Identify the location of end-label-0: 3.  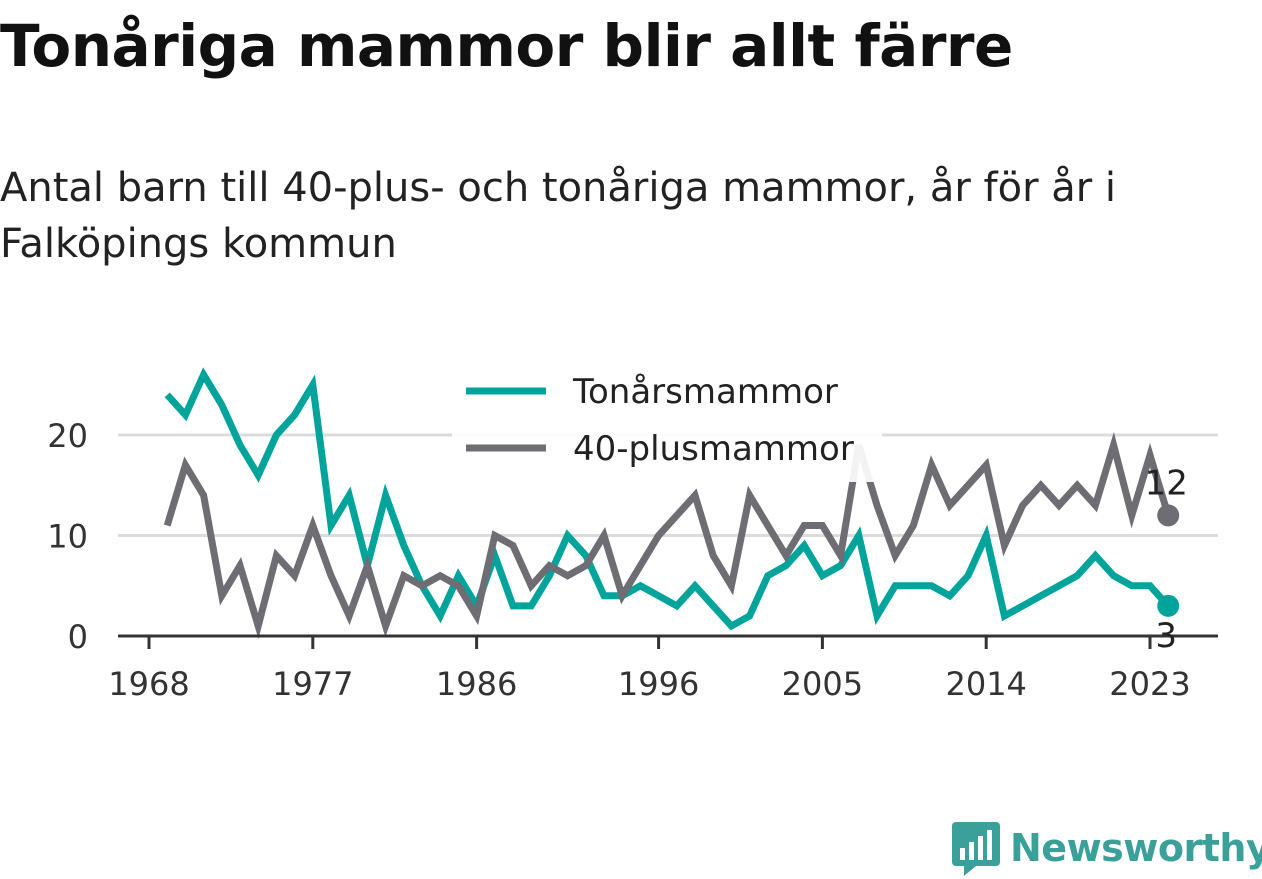
(1166, 636).